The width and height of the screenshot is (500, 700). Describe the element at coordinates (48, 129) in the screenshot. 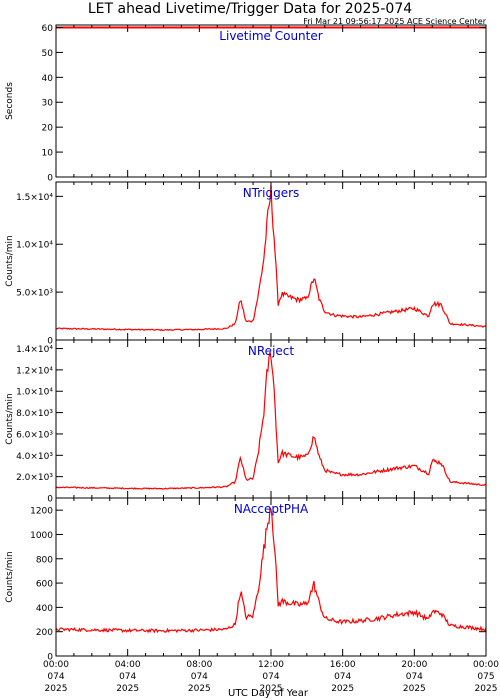

I see `y-tick-label: 20` at that location.